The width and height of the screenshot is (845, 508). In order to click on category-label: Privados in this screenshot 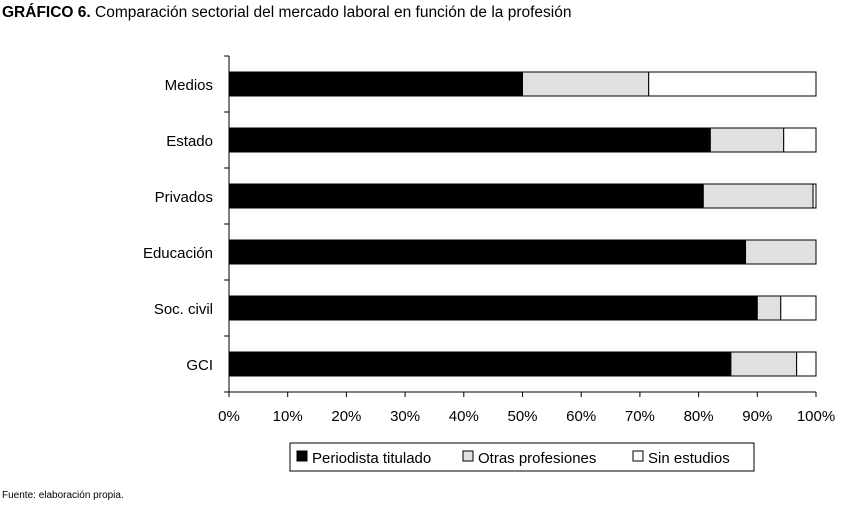, I will do `click(184, 197)`.